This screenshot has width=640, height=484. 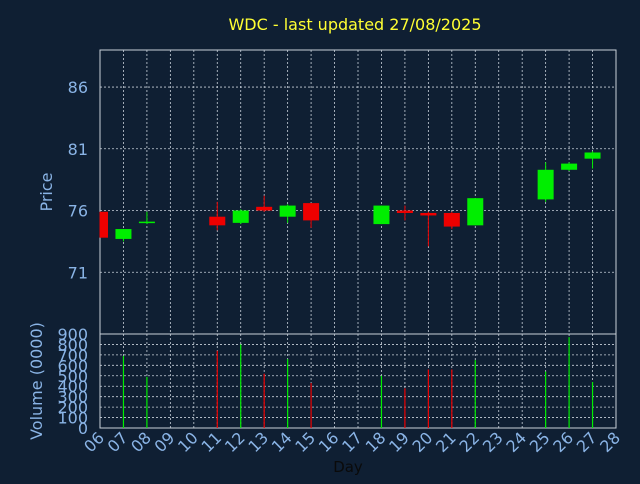 What do you see at coordinates (348, 467) in the screenshot?
I see `x-axis-label: Day` at bounding box center [348, 467].